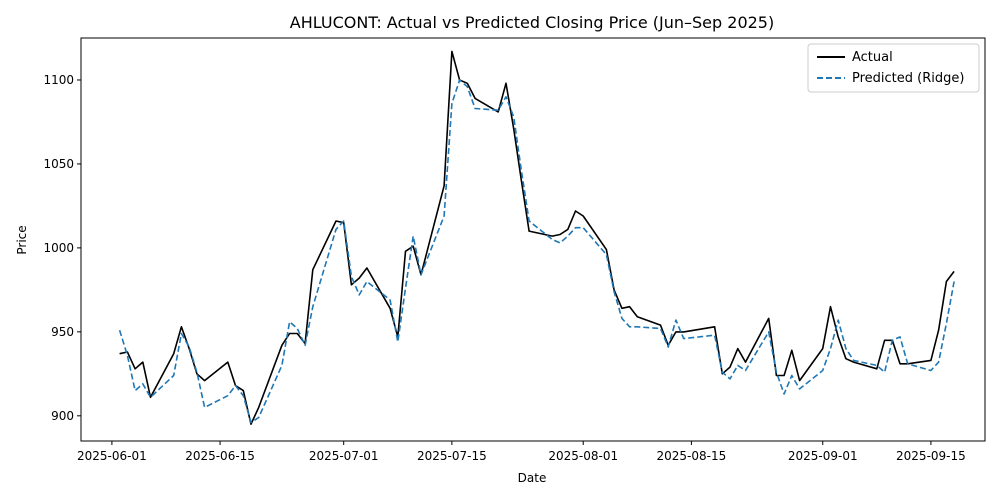 This screenshot has width=1000, height=500. I want to click on y-tick-label: 900, so click(62, 416).